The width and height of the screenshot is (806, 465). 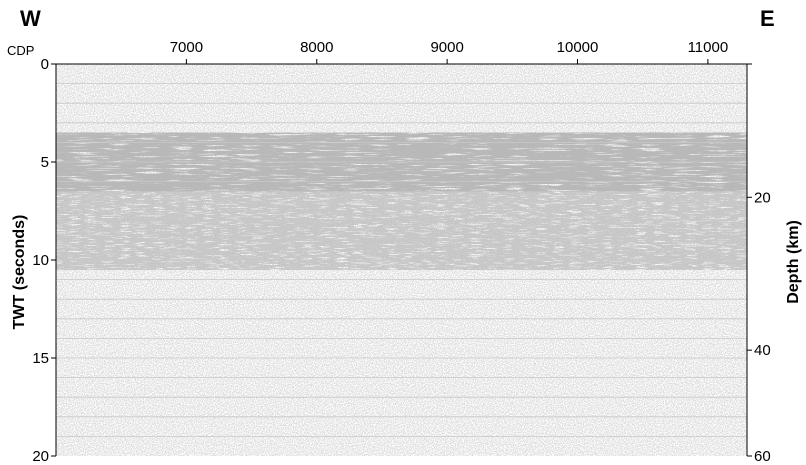 I want to click on left-tick-label: 0, so click(x=45, y=64).